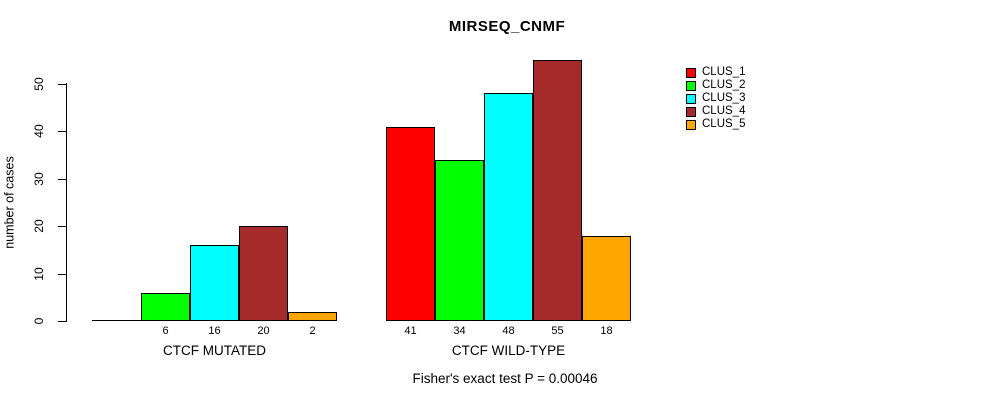  I want to click on legend-row: CLUS_2, so click(715, 85).